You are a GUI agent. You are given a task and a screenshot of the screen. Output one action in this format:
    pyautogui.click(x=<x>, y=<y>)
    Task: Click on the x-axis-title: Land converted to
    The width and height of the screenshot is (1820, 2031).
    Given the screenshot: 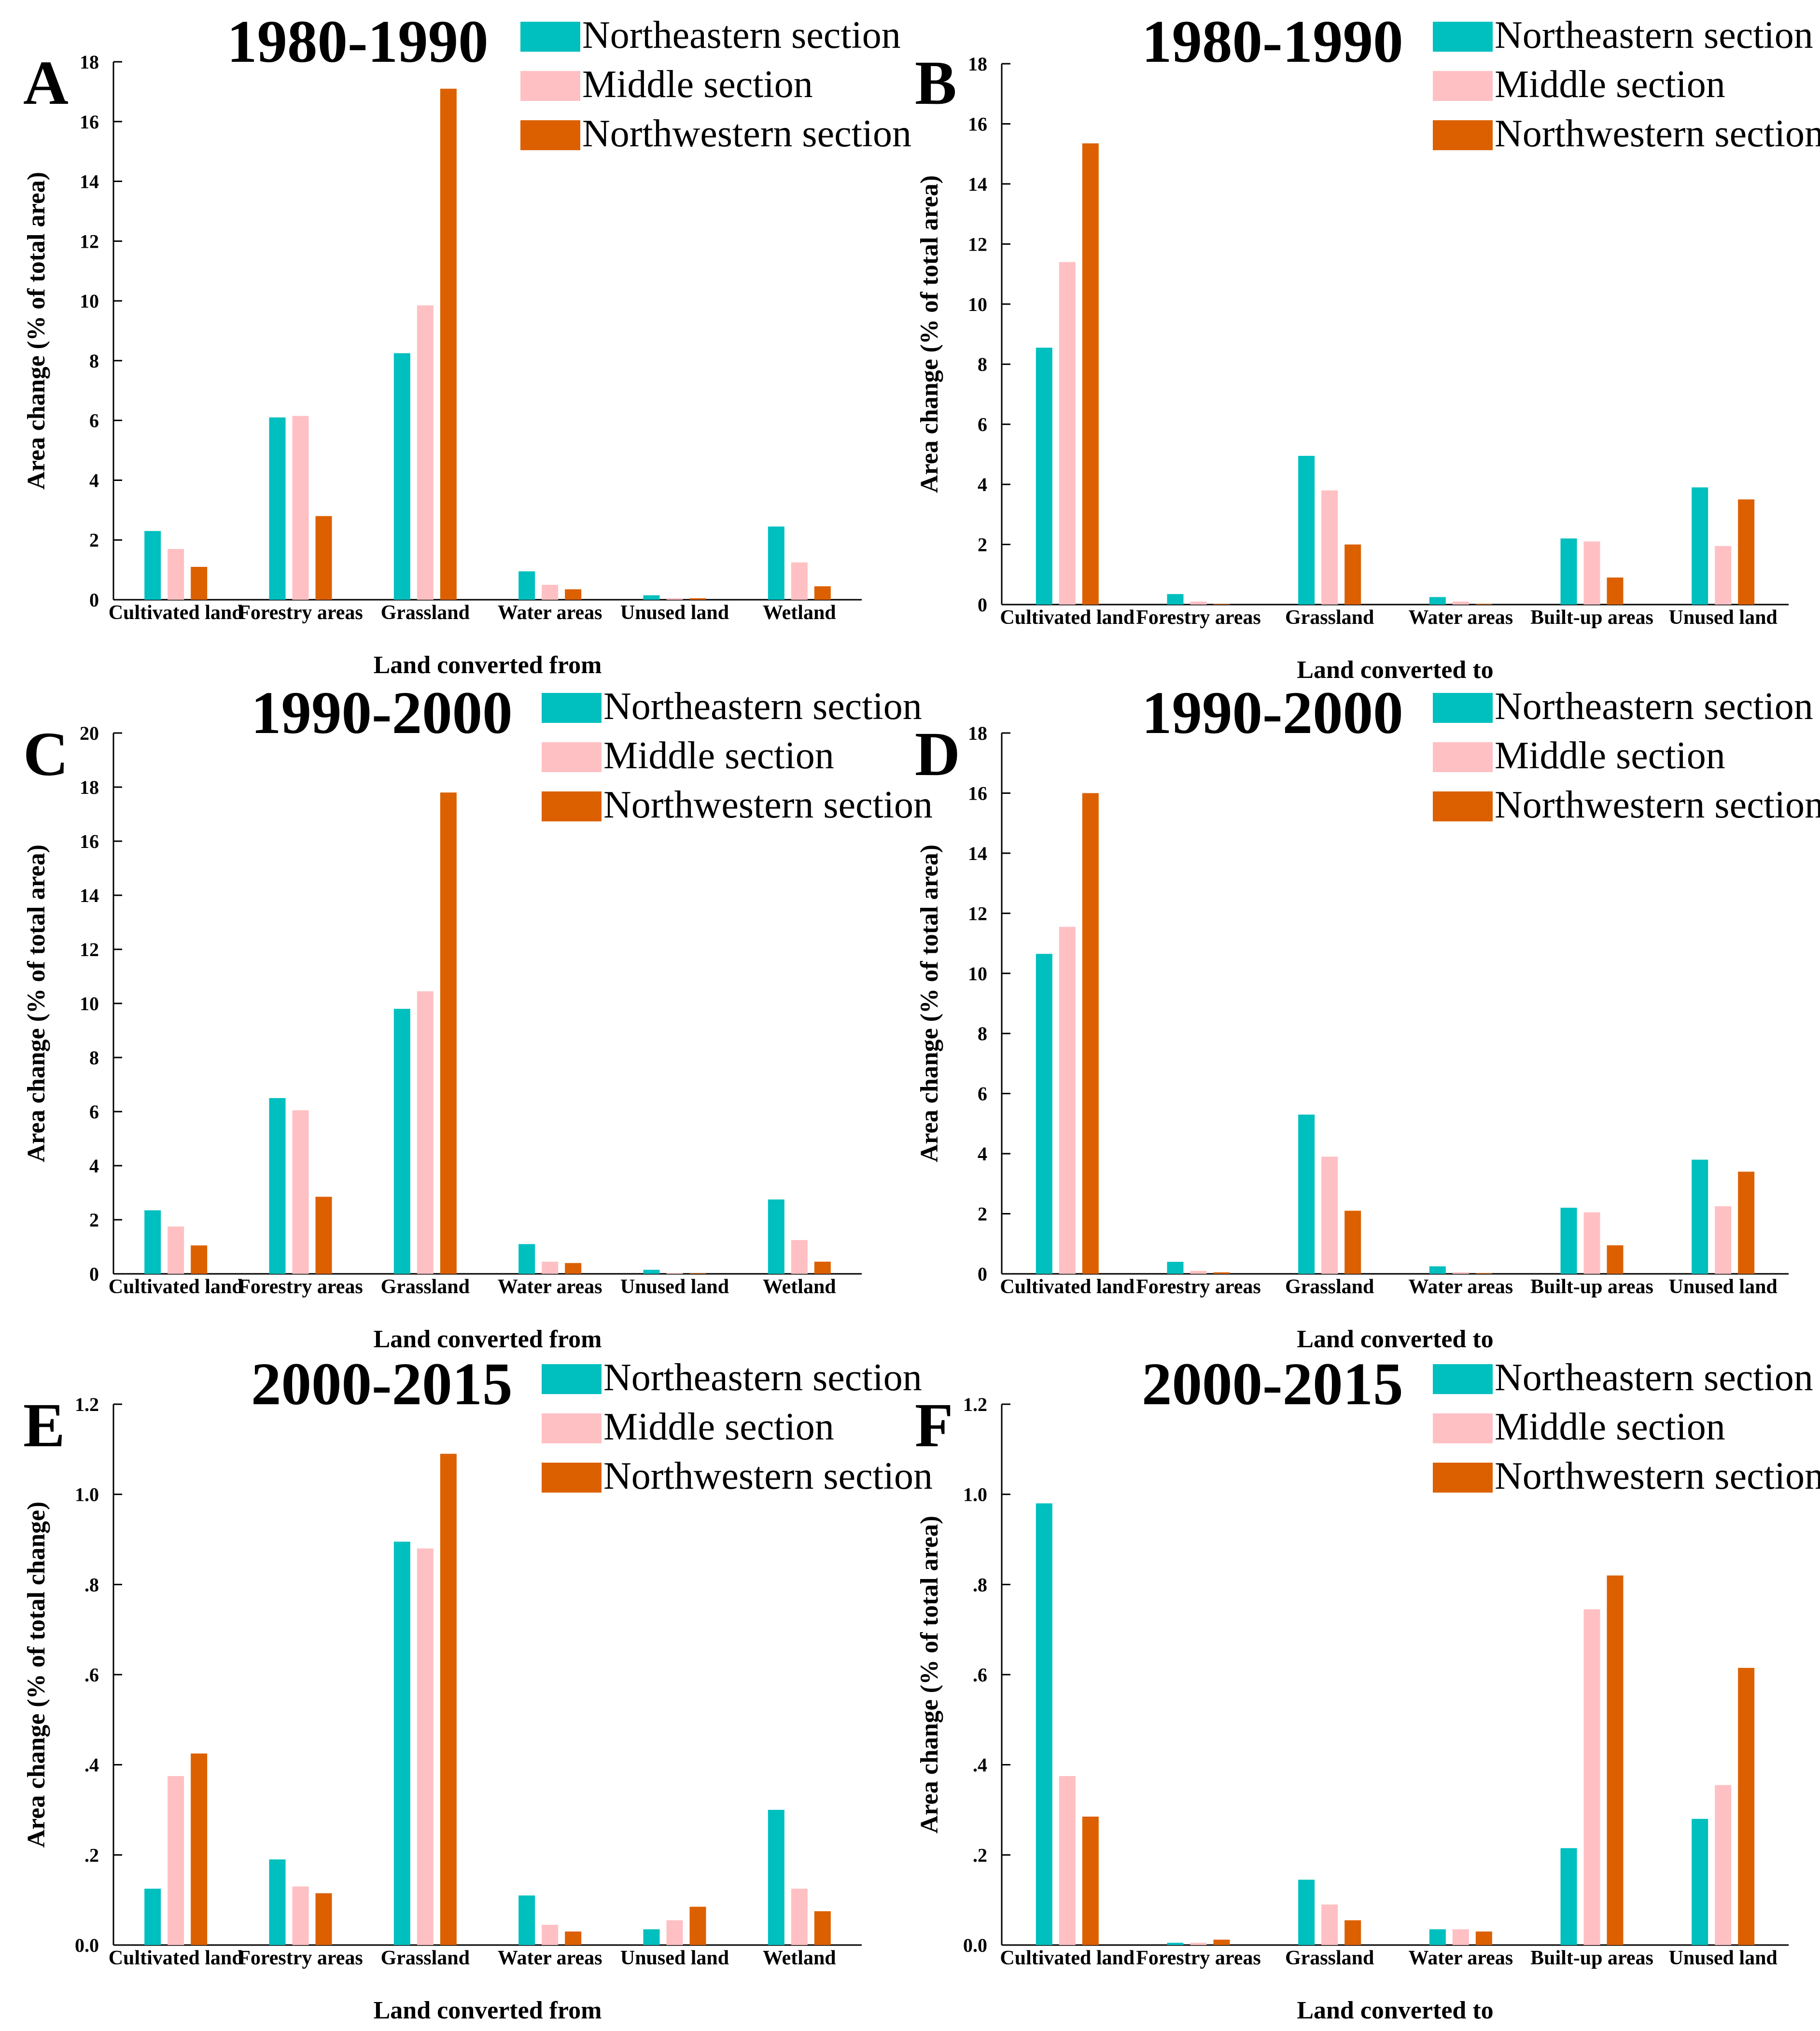 What is the action you would take?
    pyautogui.click(x=1395, y=2010)
    